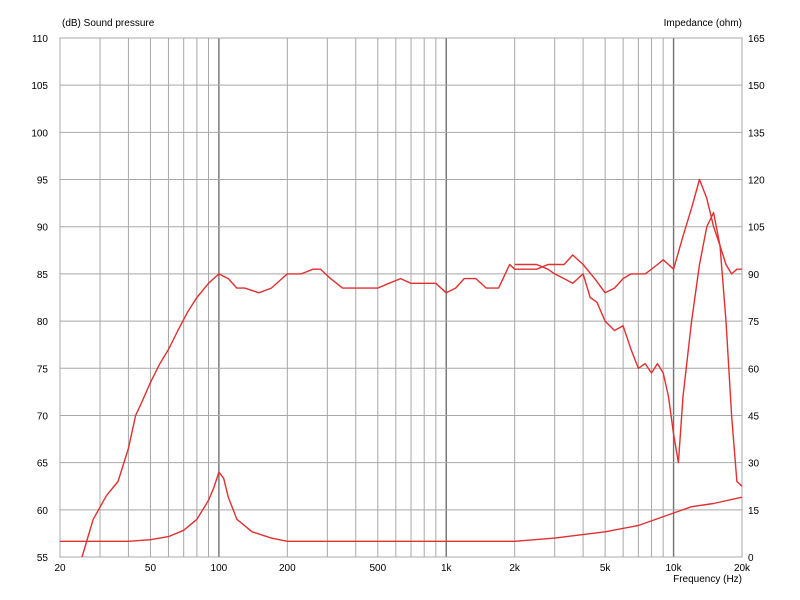 Image resolution: width=800 pixels, height=600 pixels. I want to click on x-tick-label: 100, so click(219, 568).